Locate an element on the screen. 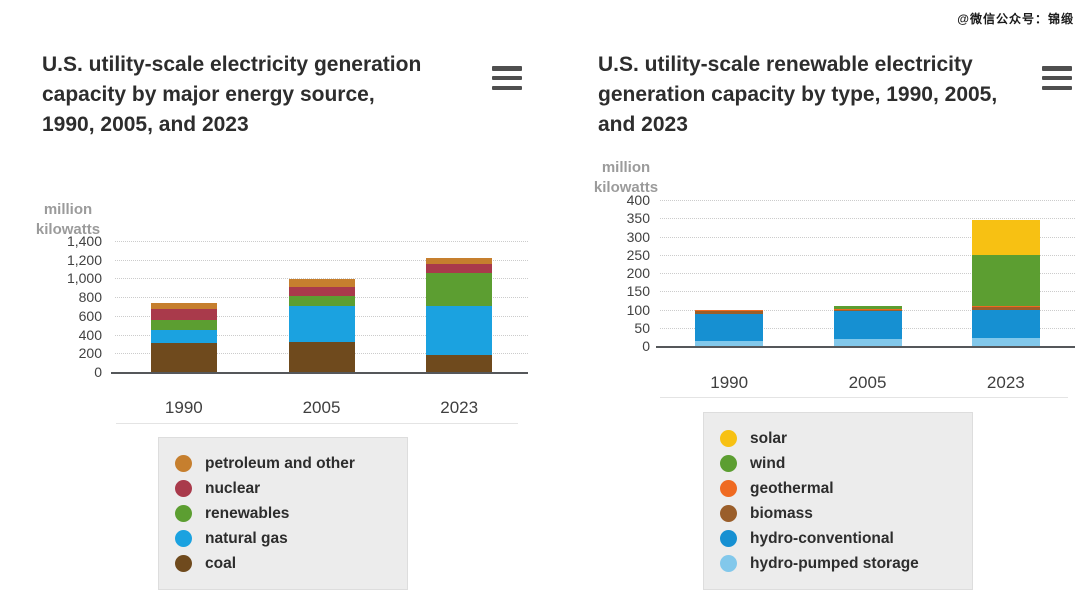 This screenshot has height=596, width=1080. legend-label: geothermal is located at coordinates (792, 488).